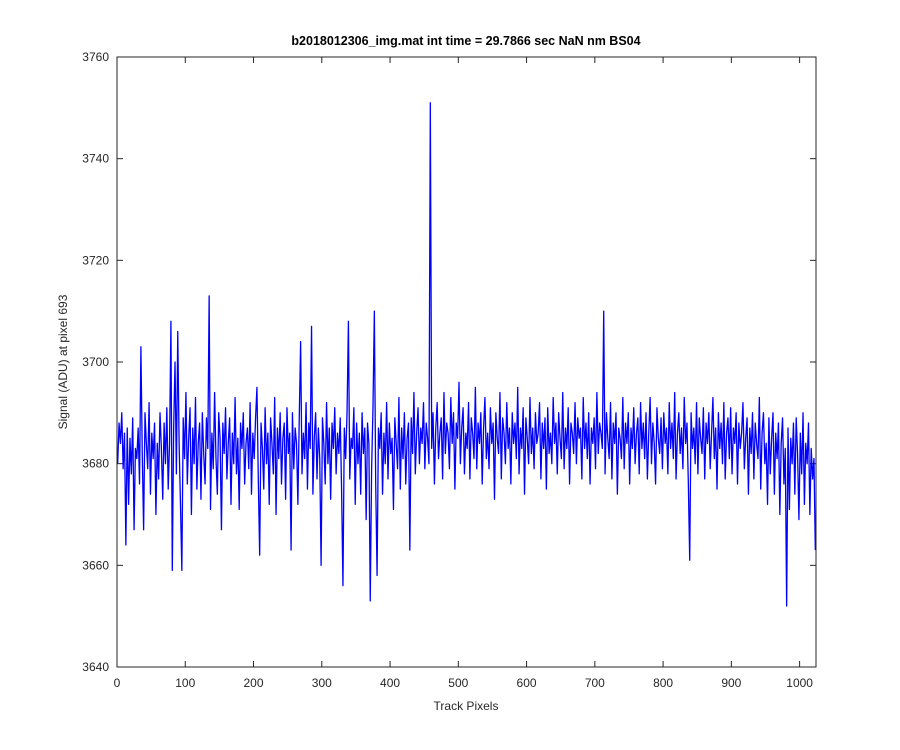 The width and height of the screenshot is (900, 750). I want to click on y-tick-label: 3740, so click(95, 159).